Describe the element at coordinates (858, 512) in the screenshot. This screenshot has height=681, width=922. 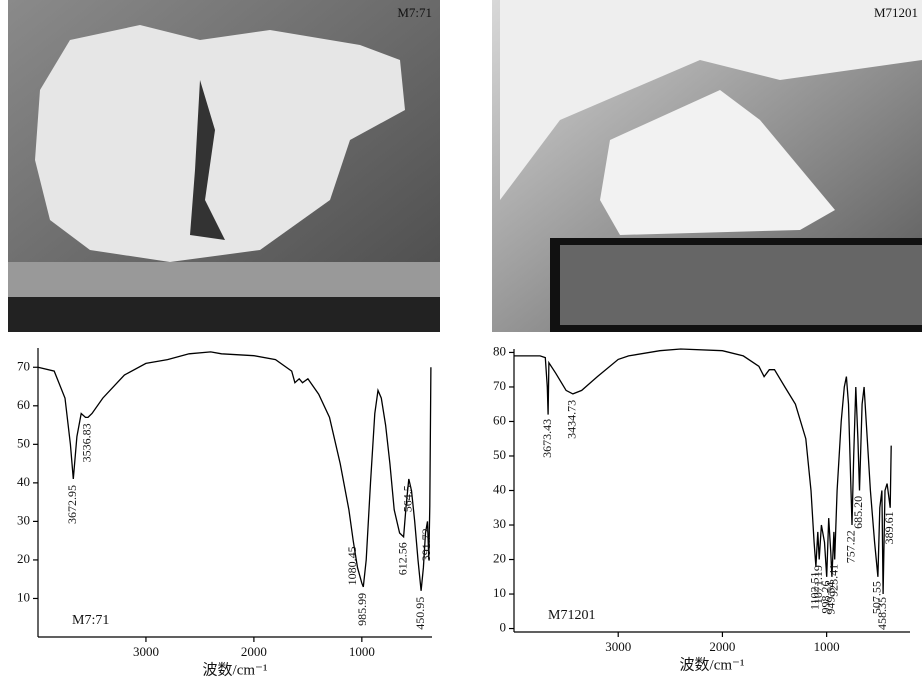
I see `peak-label: 685.20` at that location.